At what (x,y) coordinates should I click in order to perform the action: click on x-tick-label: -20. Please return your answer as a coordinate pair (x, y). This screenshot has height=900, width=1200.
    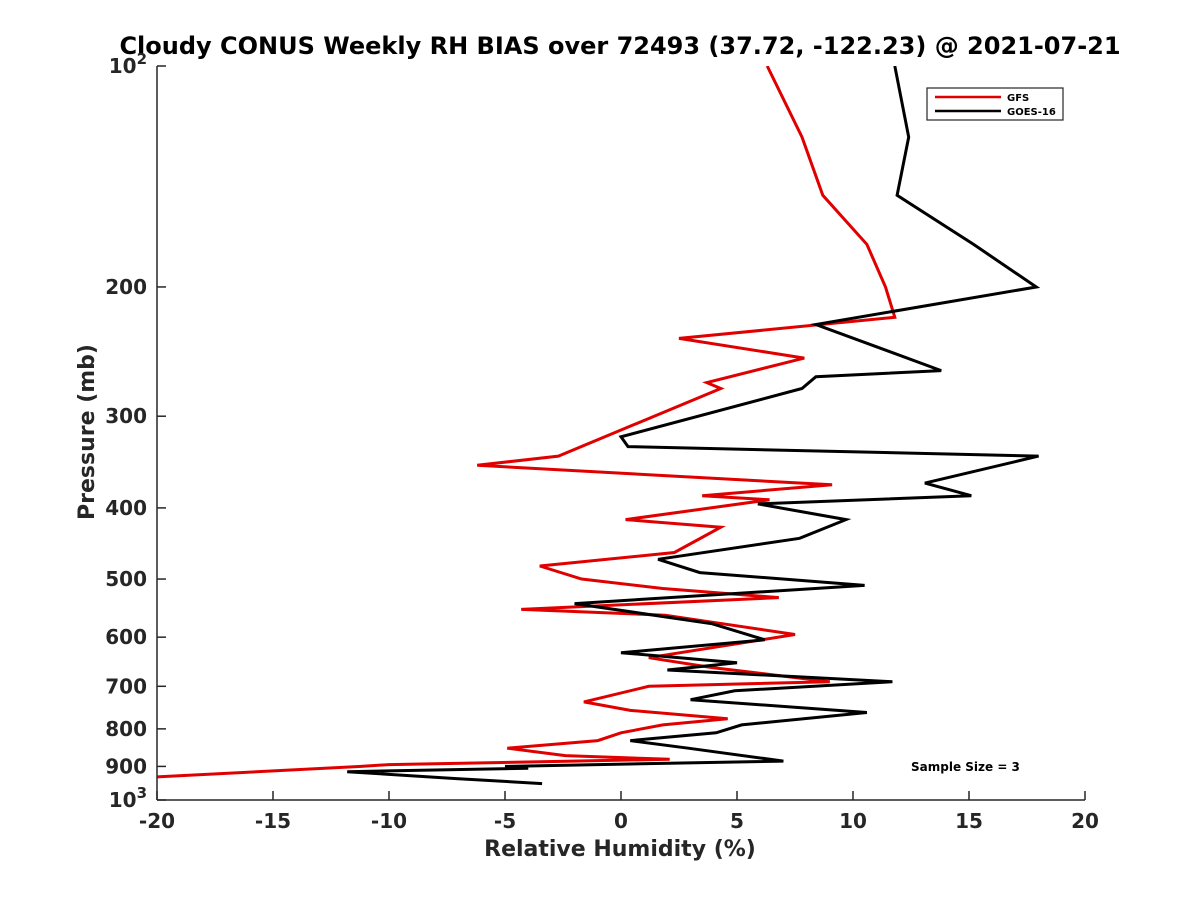
    Looking at the image, I should click on (157, 821).